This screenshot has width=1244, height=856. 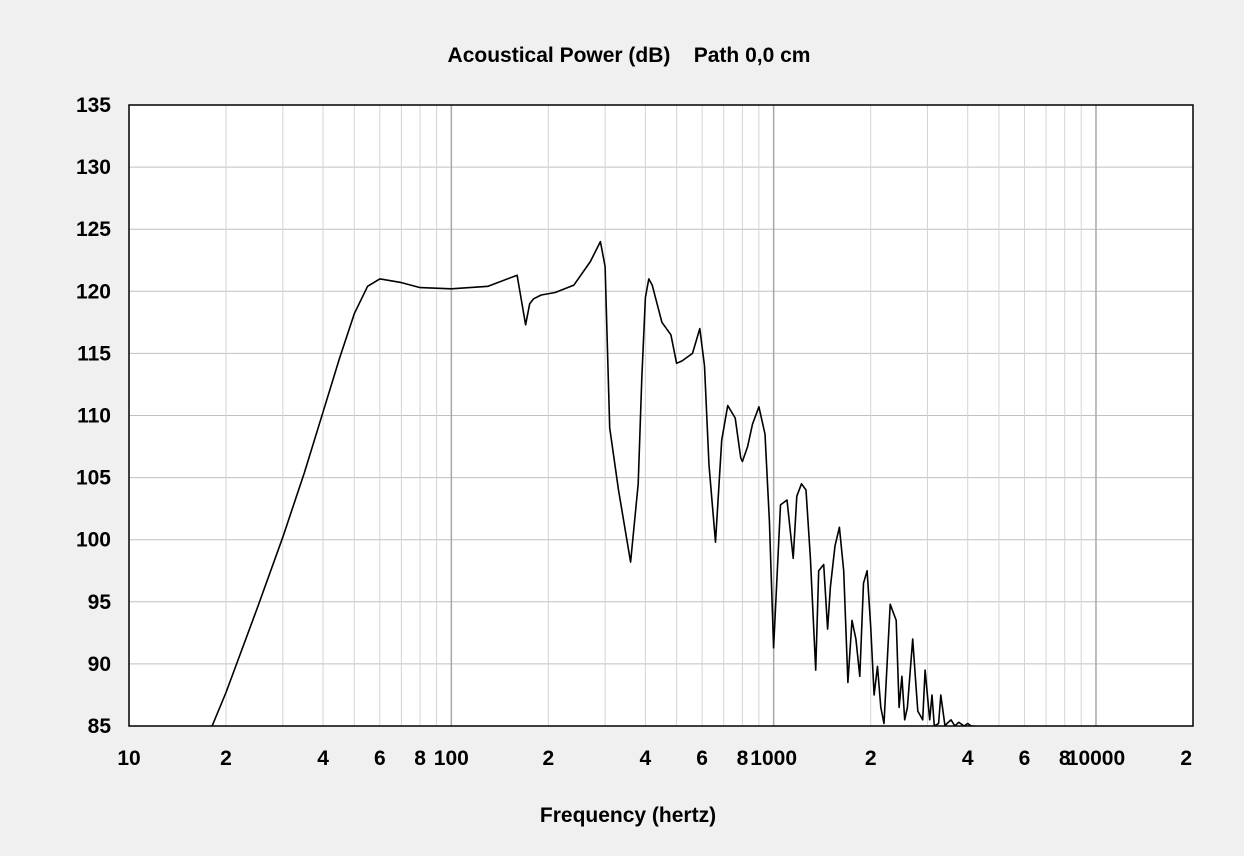 What do you see at coordinates (451, 758) in the screenshot?
I see `x-tick-label: 100` at bounding box center [451, 758].